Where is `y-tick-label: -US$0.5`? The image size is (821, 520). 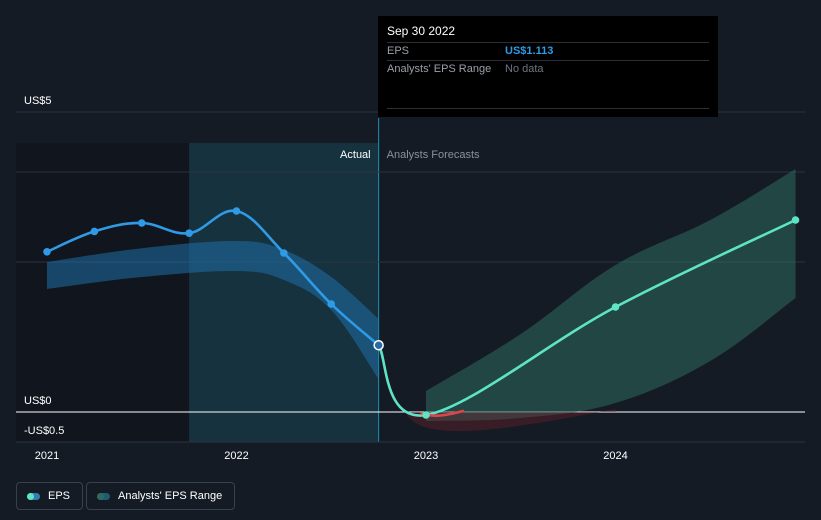
y-tick-label: -US$0.5 is located at coordinates (44, 431).